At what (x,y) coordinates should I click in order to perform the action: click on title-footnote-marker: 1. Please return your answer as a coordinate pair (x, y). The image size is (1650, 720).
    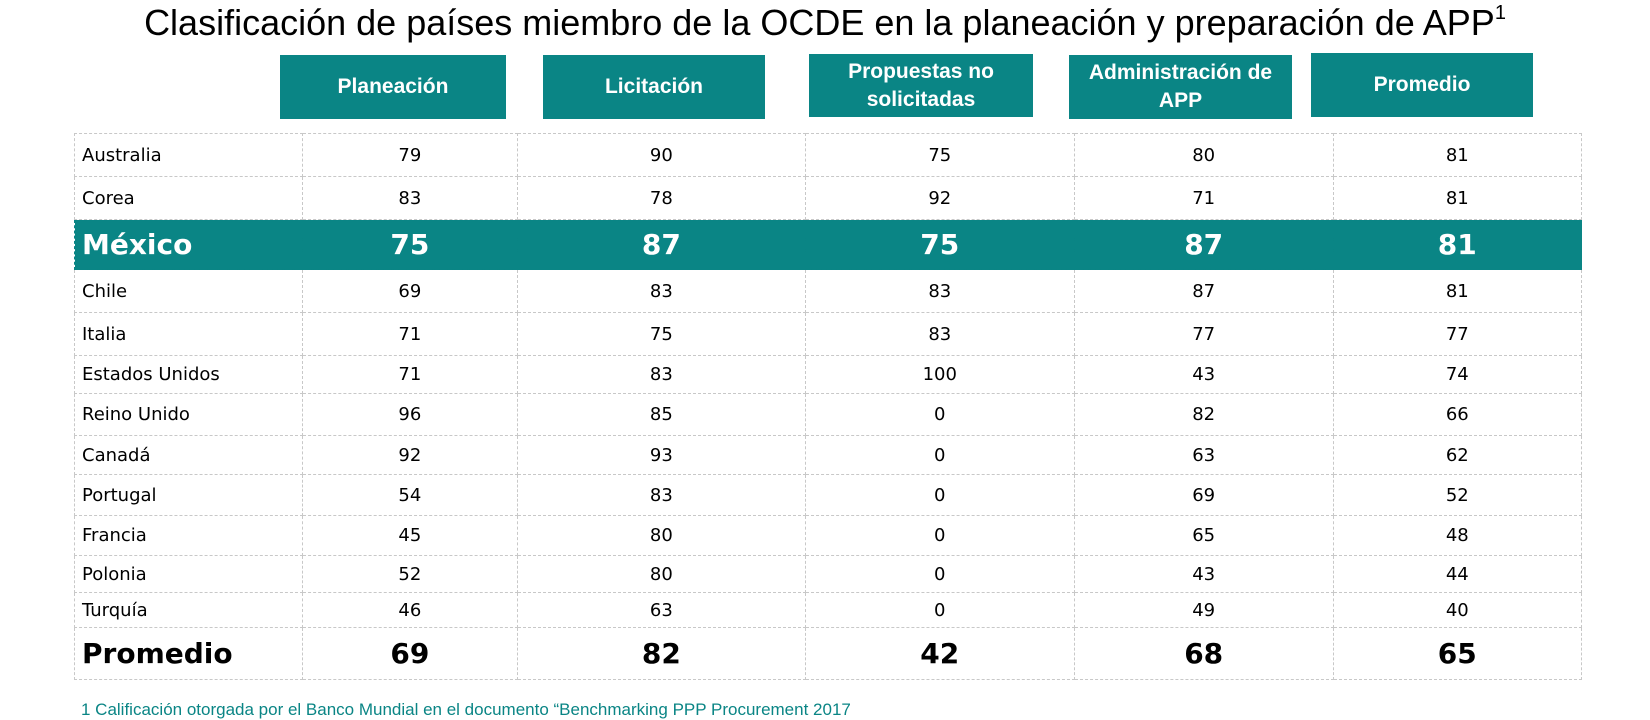
    Looking at the image, I should click on (1500, 13).